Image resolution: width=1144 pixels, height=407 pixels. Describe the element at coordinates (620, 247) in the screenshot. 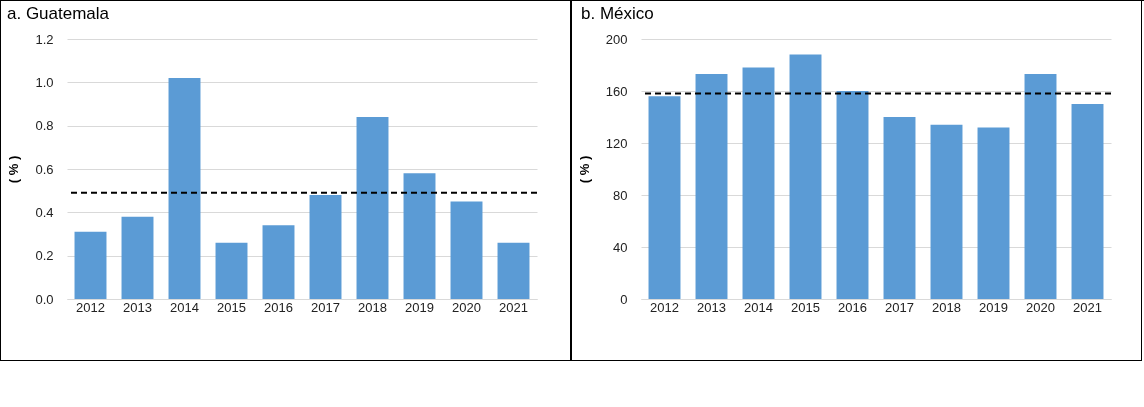

I see `y-tick-label: 40` at that location.